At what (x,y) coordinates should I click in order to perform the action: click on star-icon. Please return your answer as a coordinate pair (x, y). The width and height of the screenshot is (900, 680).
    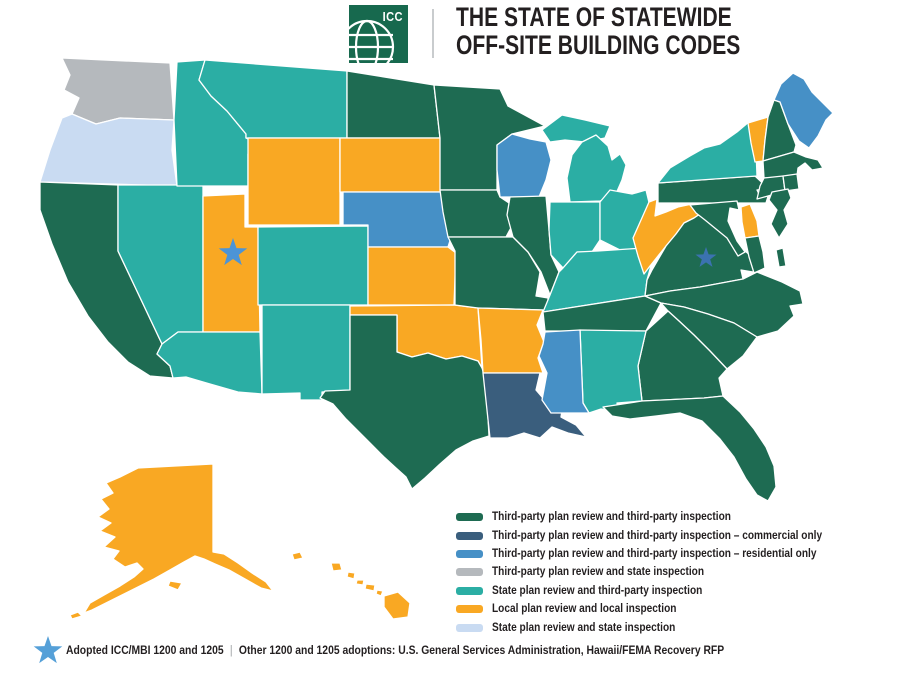
    Looking at the image, I should click on (48, 650).